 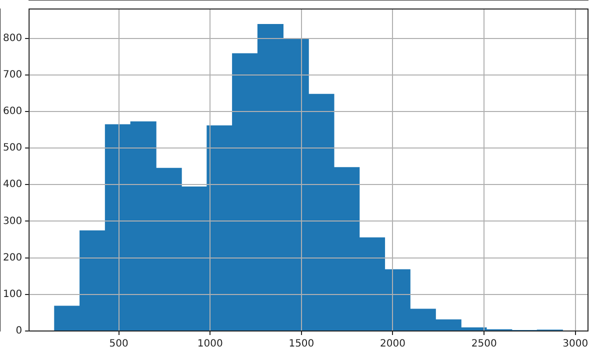 I want to click on y-tick-label: 300, so click(x=12, y=221).